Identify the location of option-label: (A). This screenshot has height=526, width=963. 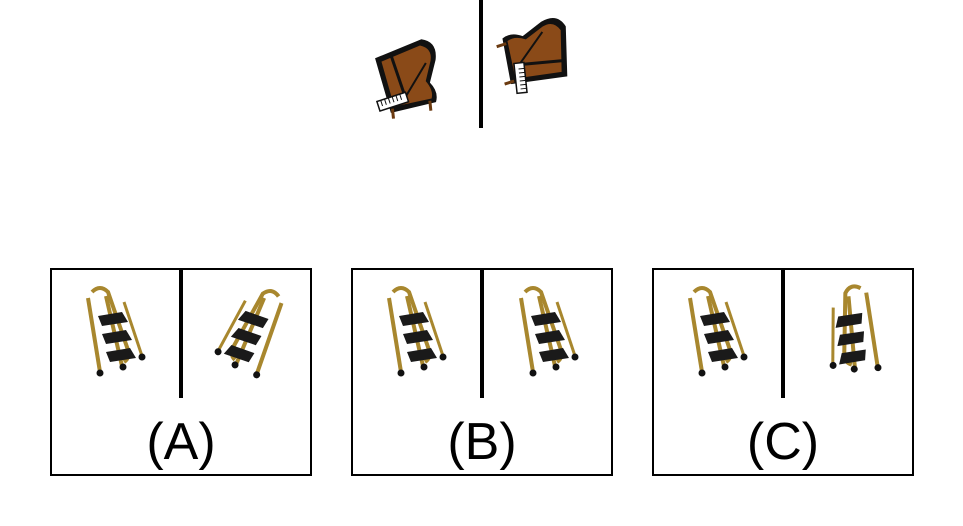
(181, 442).